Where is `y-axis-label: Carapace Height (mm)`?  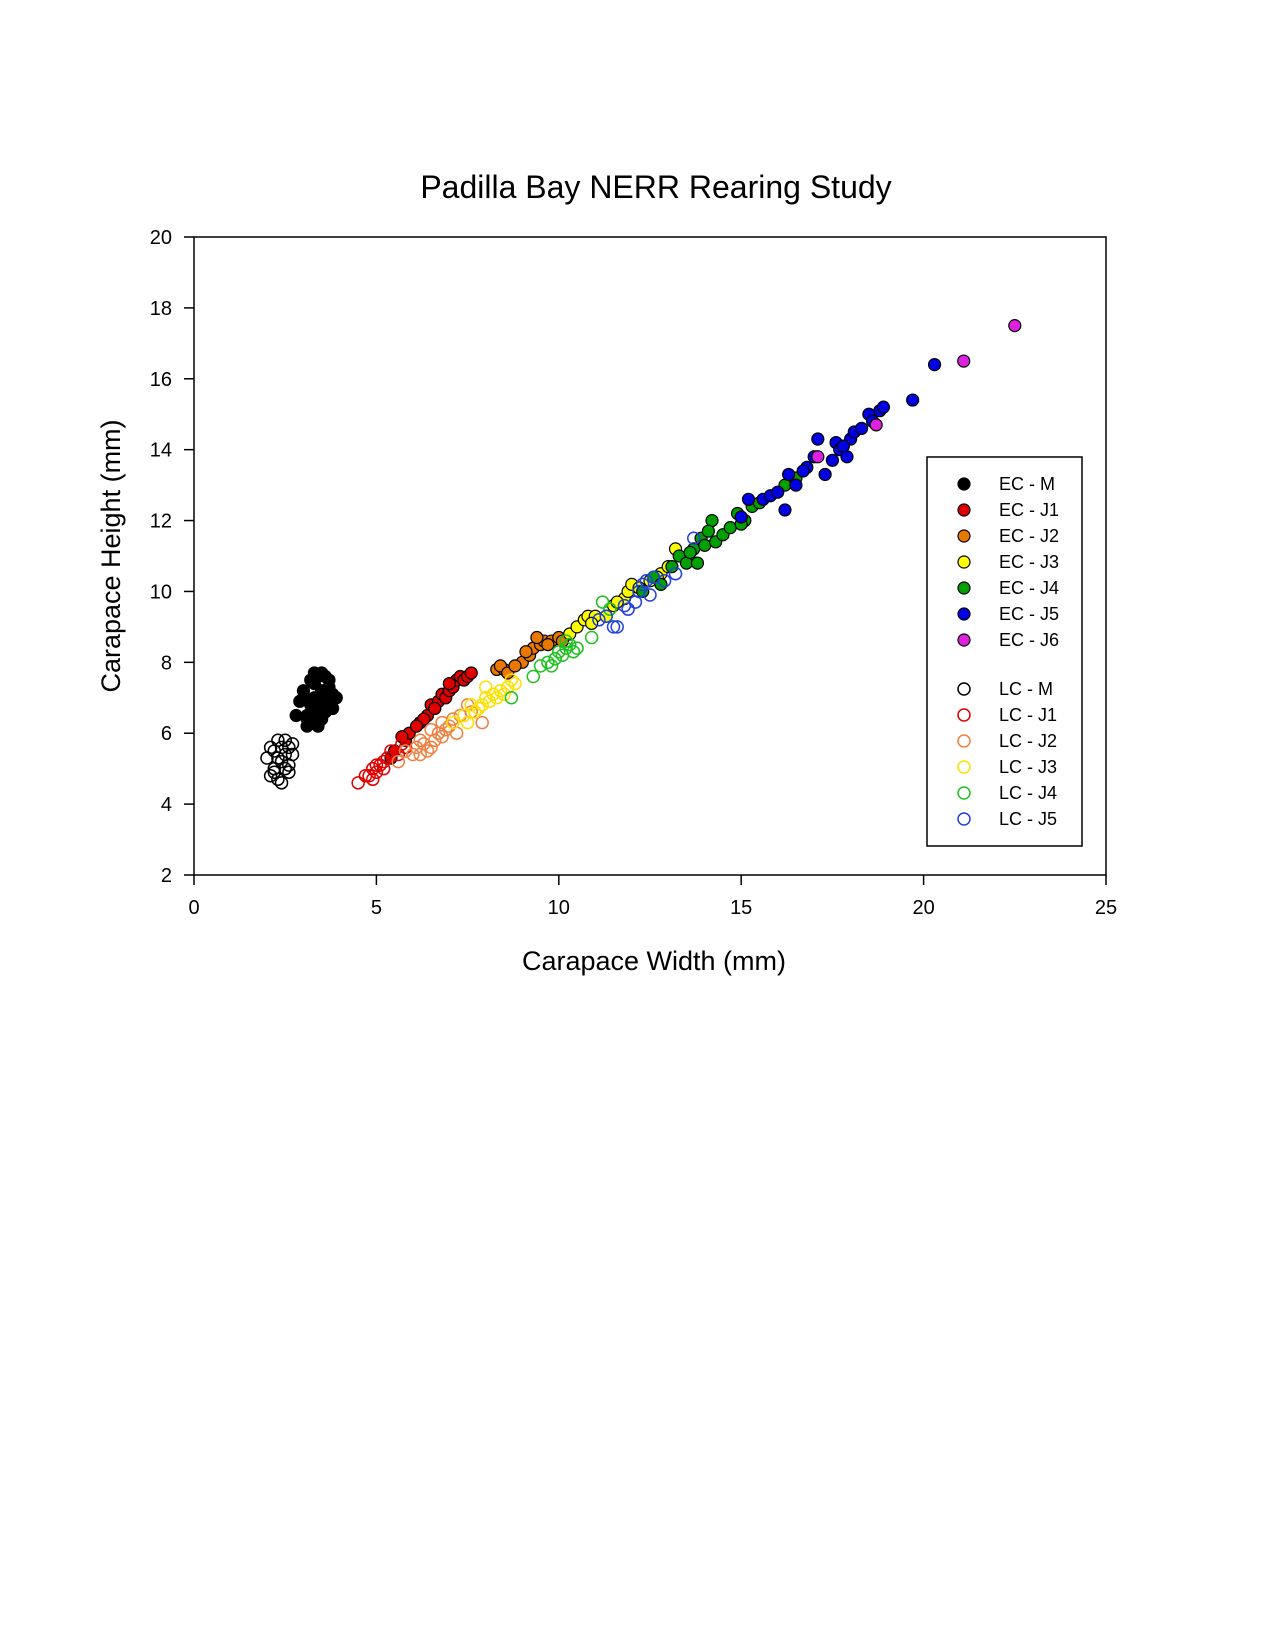 y-axis-label: Carapace Height (mm) is located at coordinates (111, 555).